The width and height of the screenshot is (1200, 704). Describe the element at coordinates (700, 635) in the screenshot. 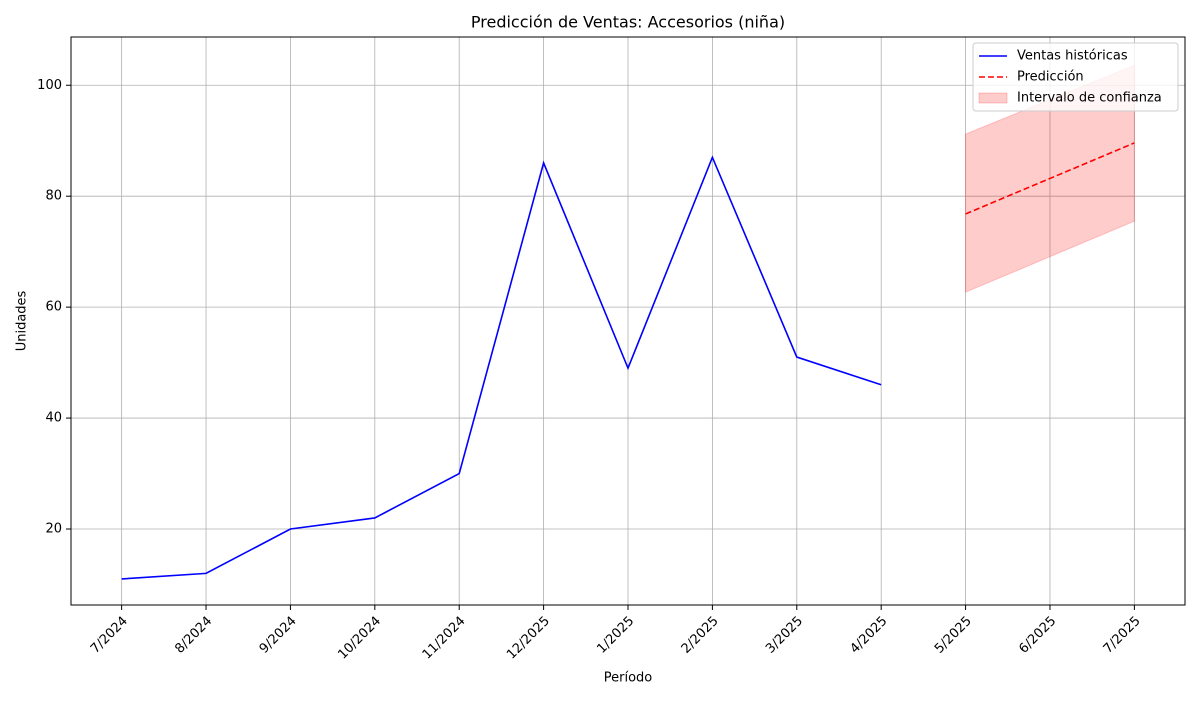

I see `x-tick-label: 2/2025` at that location.